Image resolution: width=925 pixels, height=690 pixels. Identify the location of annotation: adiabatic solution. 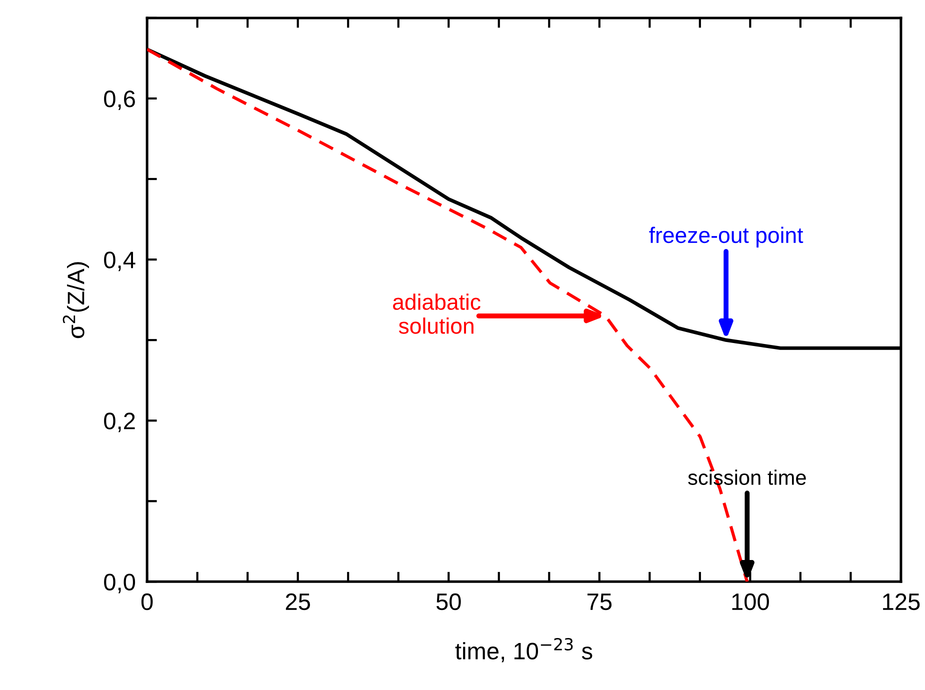
(436, 314).